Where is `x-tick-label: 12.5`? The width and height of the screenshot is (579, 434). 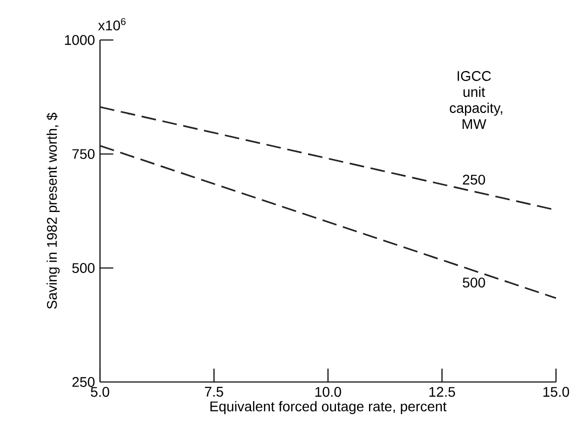 x-tick-label: 12.5 is located at coordinates (442, 391).